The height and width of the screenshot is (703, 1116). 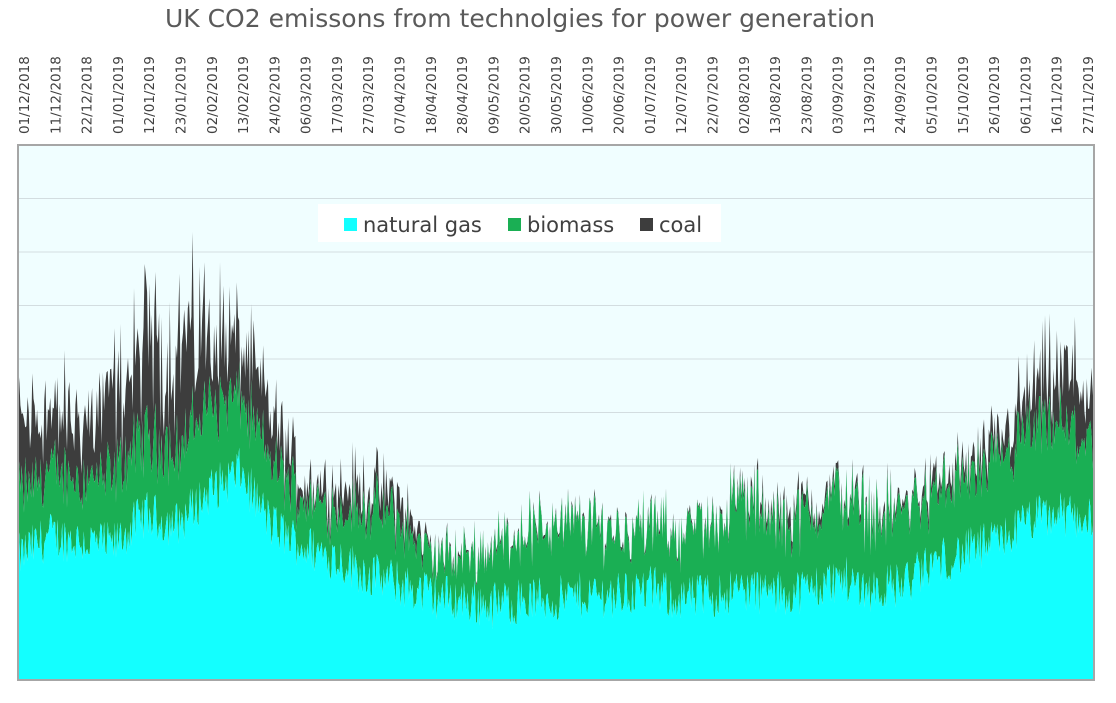 What do you see at coordinates (422, 225) in the screenshot?
I see `legend-label-natural-gas: natural gas` at bounding box center [422, 225].